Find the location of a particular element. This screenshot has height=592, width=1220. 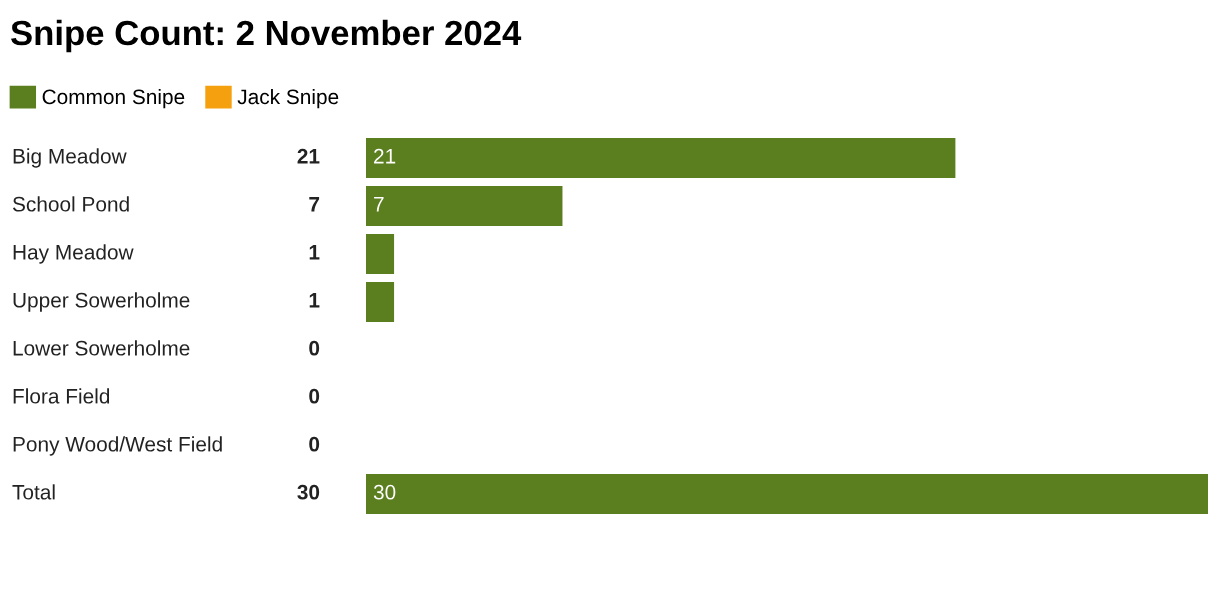

y-tick-label: Upper Sowerholme is located at coordinates (101, 302).